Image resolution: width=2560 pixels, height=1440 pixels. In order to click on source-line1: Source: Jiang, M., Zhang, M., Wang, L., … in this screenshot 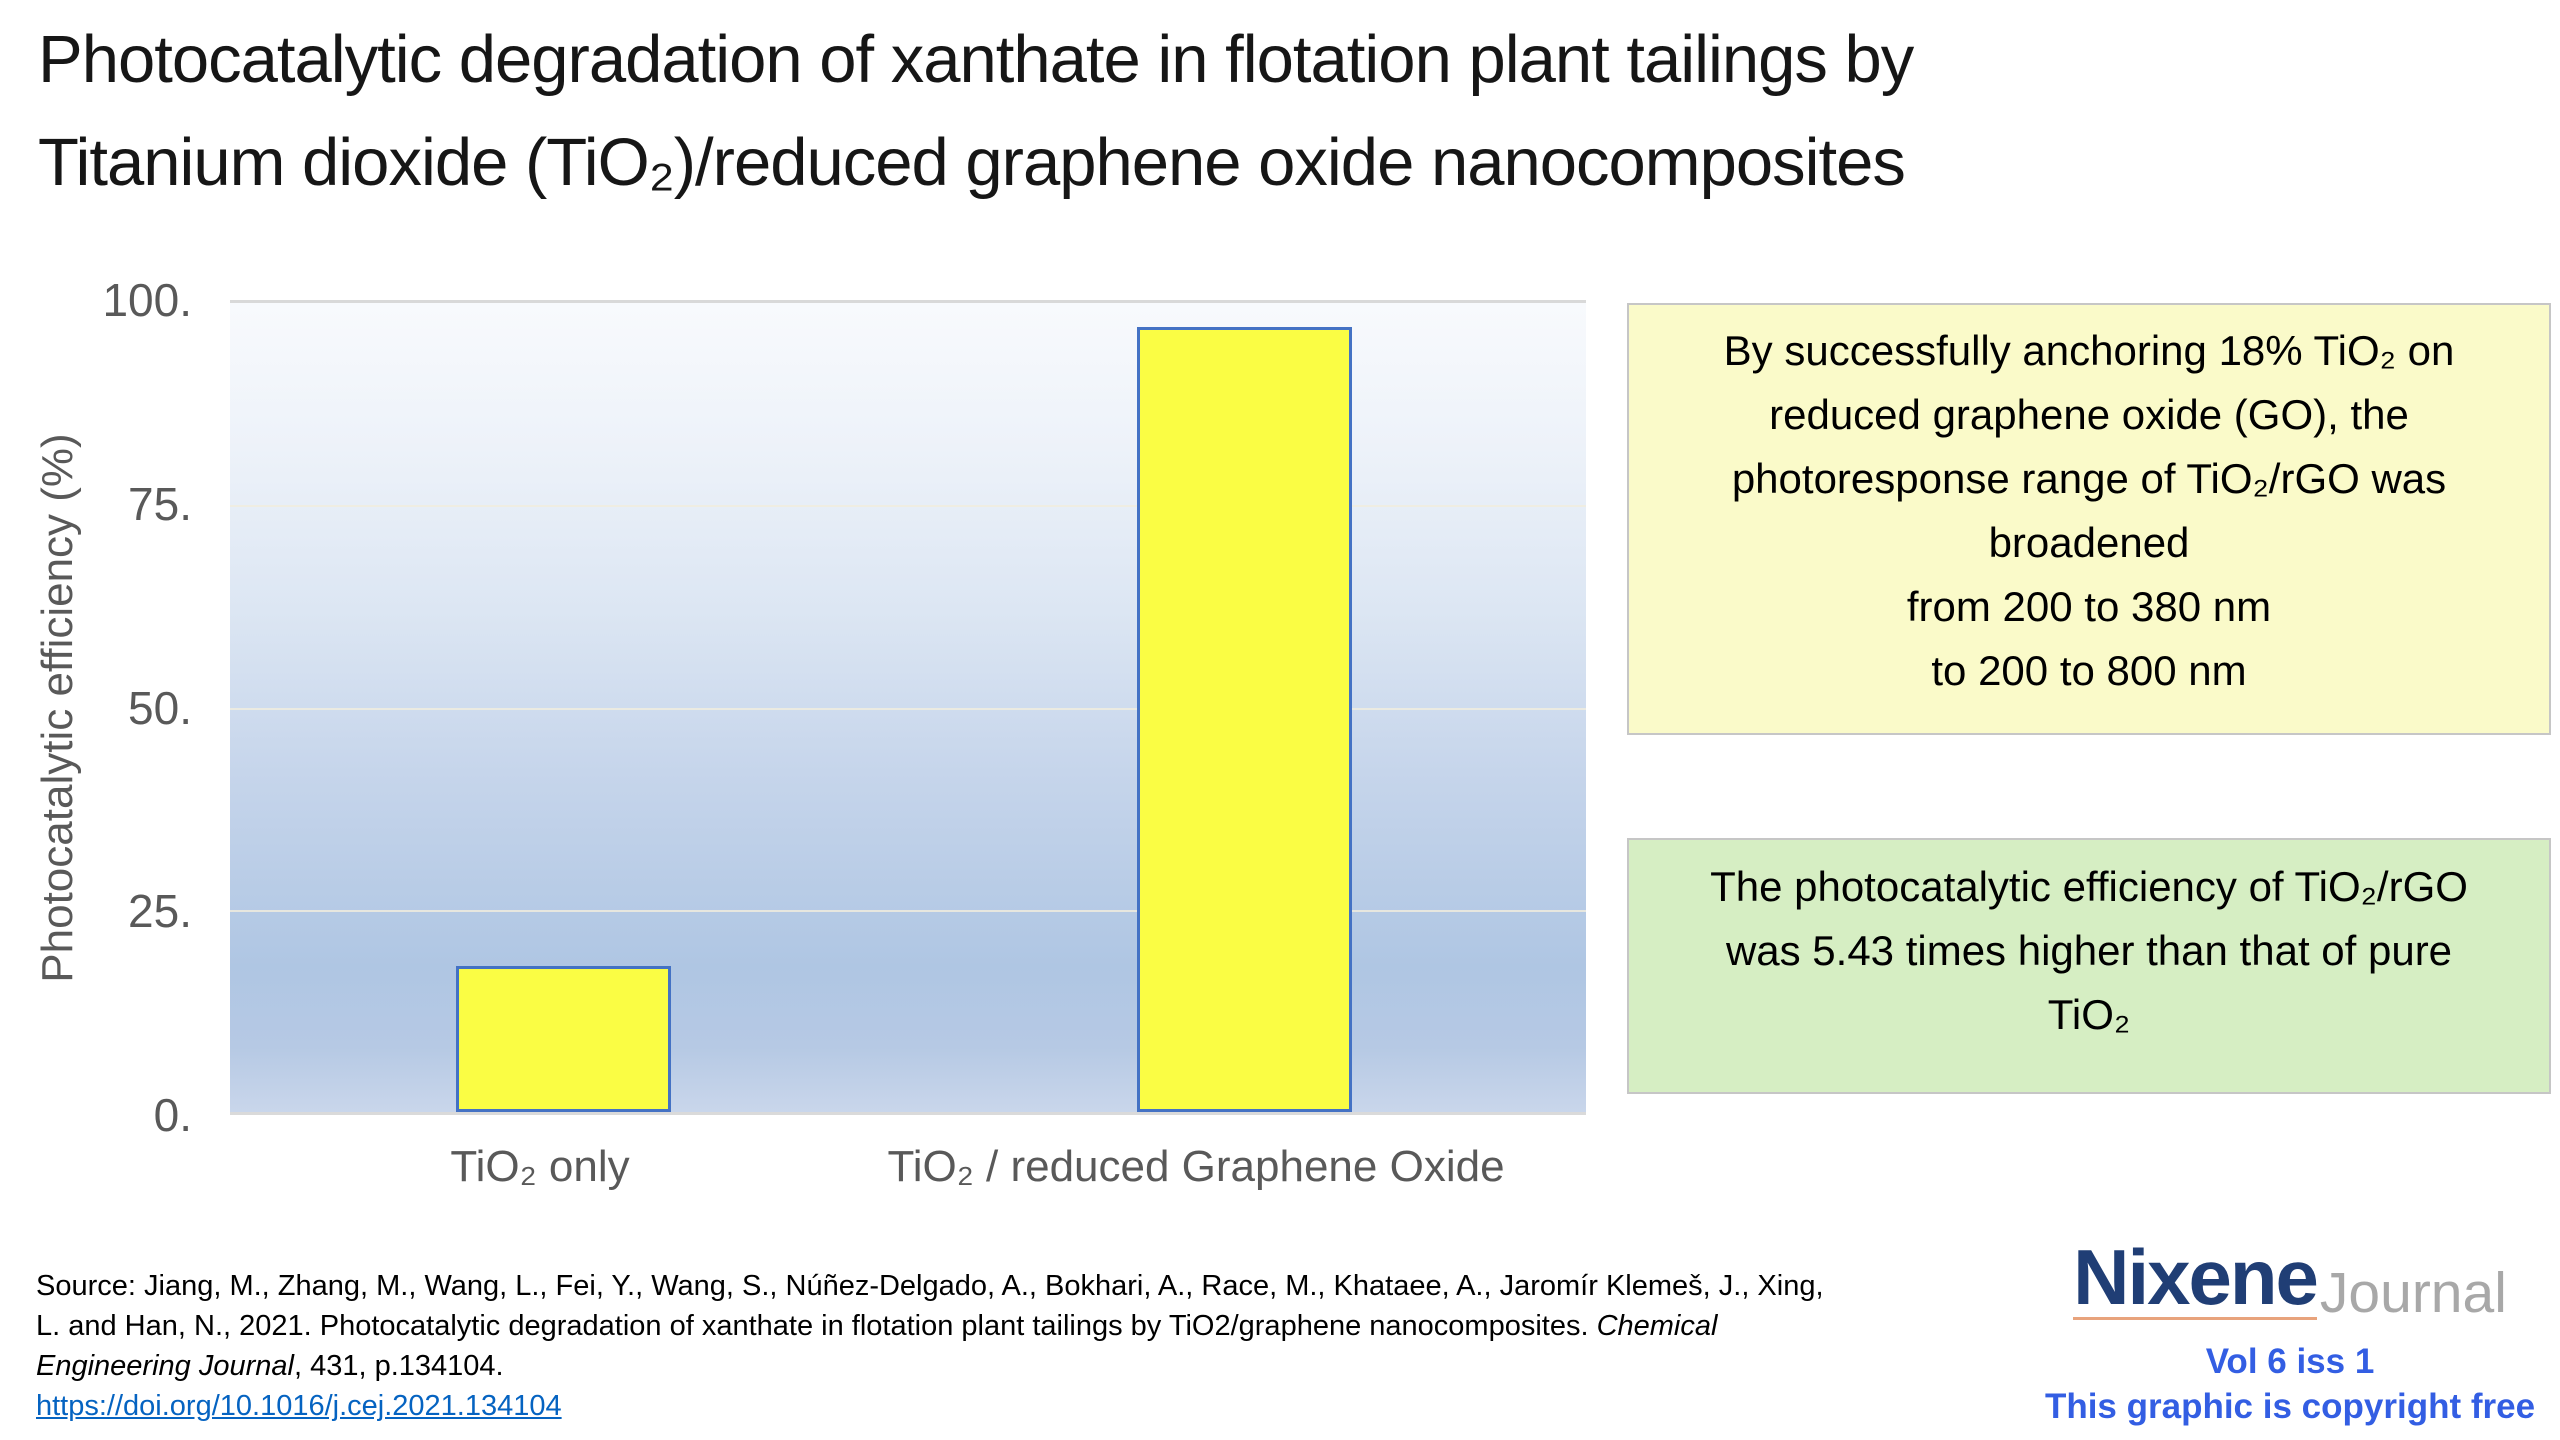, I will do `click(930, 1286)`.